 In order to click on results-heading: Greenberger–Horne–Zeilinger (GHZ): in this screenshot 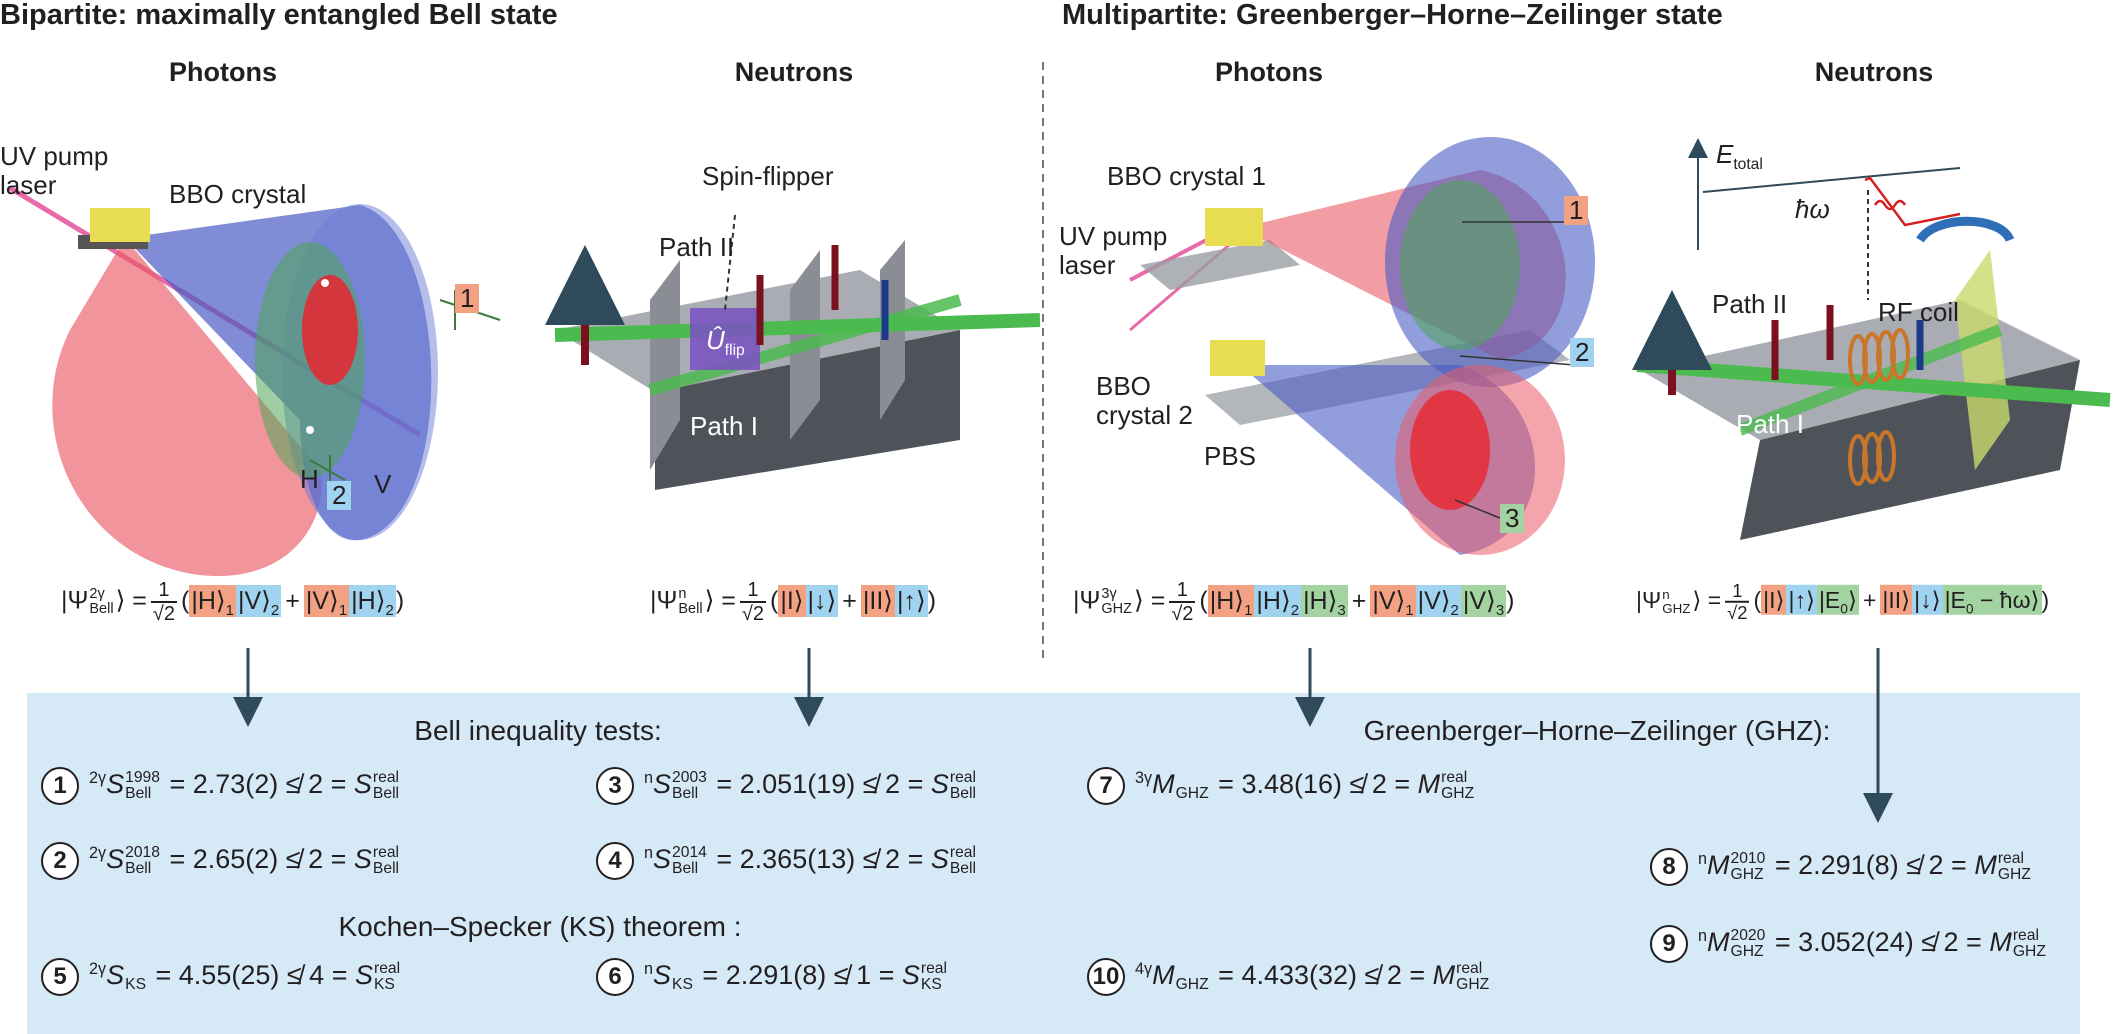, I will do `click(1597, 730)`.